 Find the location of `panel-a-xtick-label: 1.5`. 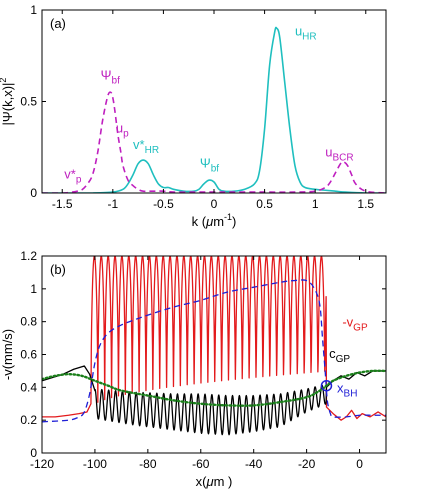

panel-a-xtick-label: 1.5 is located at coordinates (365, 204).